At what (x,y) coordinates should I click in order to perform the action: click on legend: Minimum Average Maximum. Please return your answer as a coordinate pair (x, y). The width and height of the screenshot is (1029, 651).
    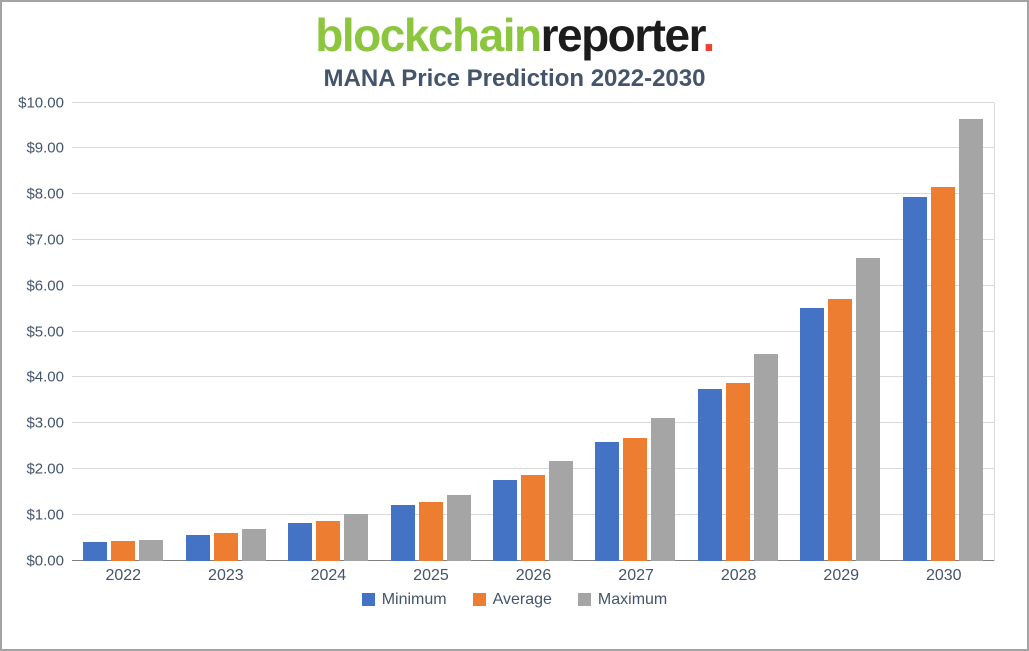
    Looking at the image, I should click on (514, 600).